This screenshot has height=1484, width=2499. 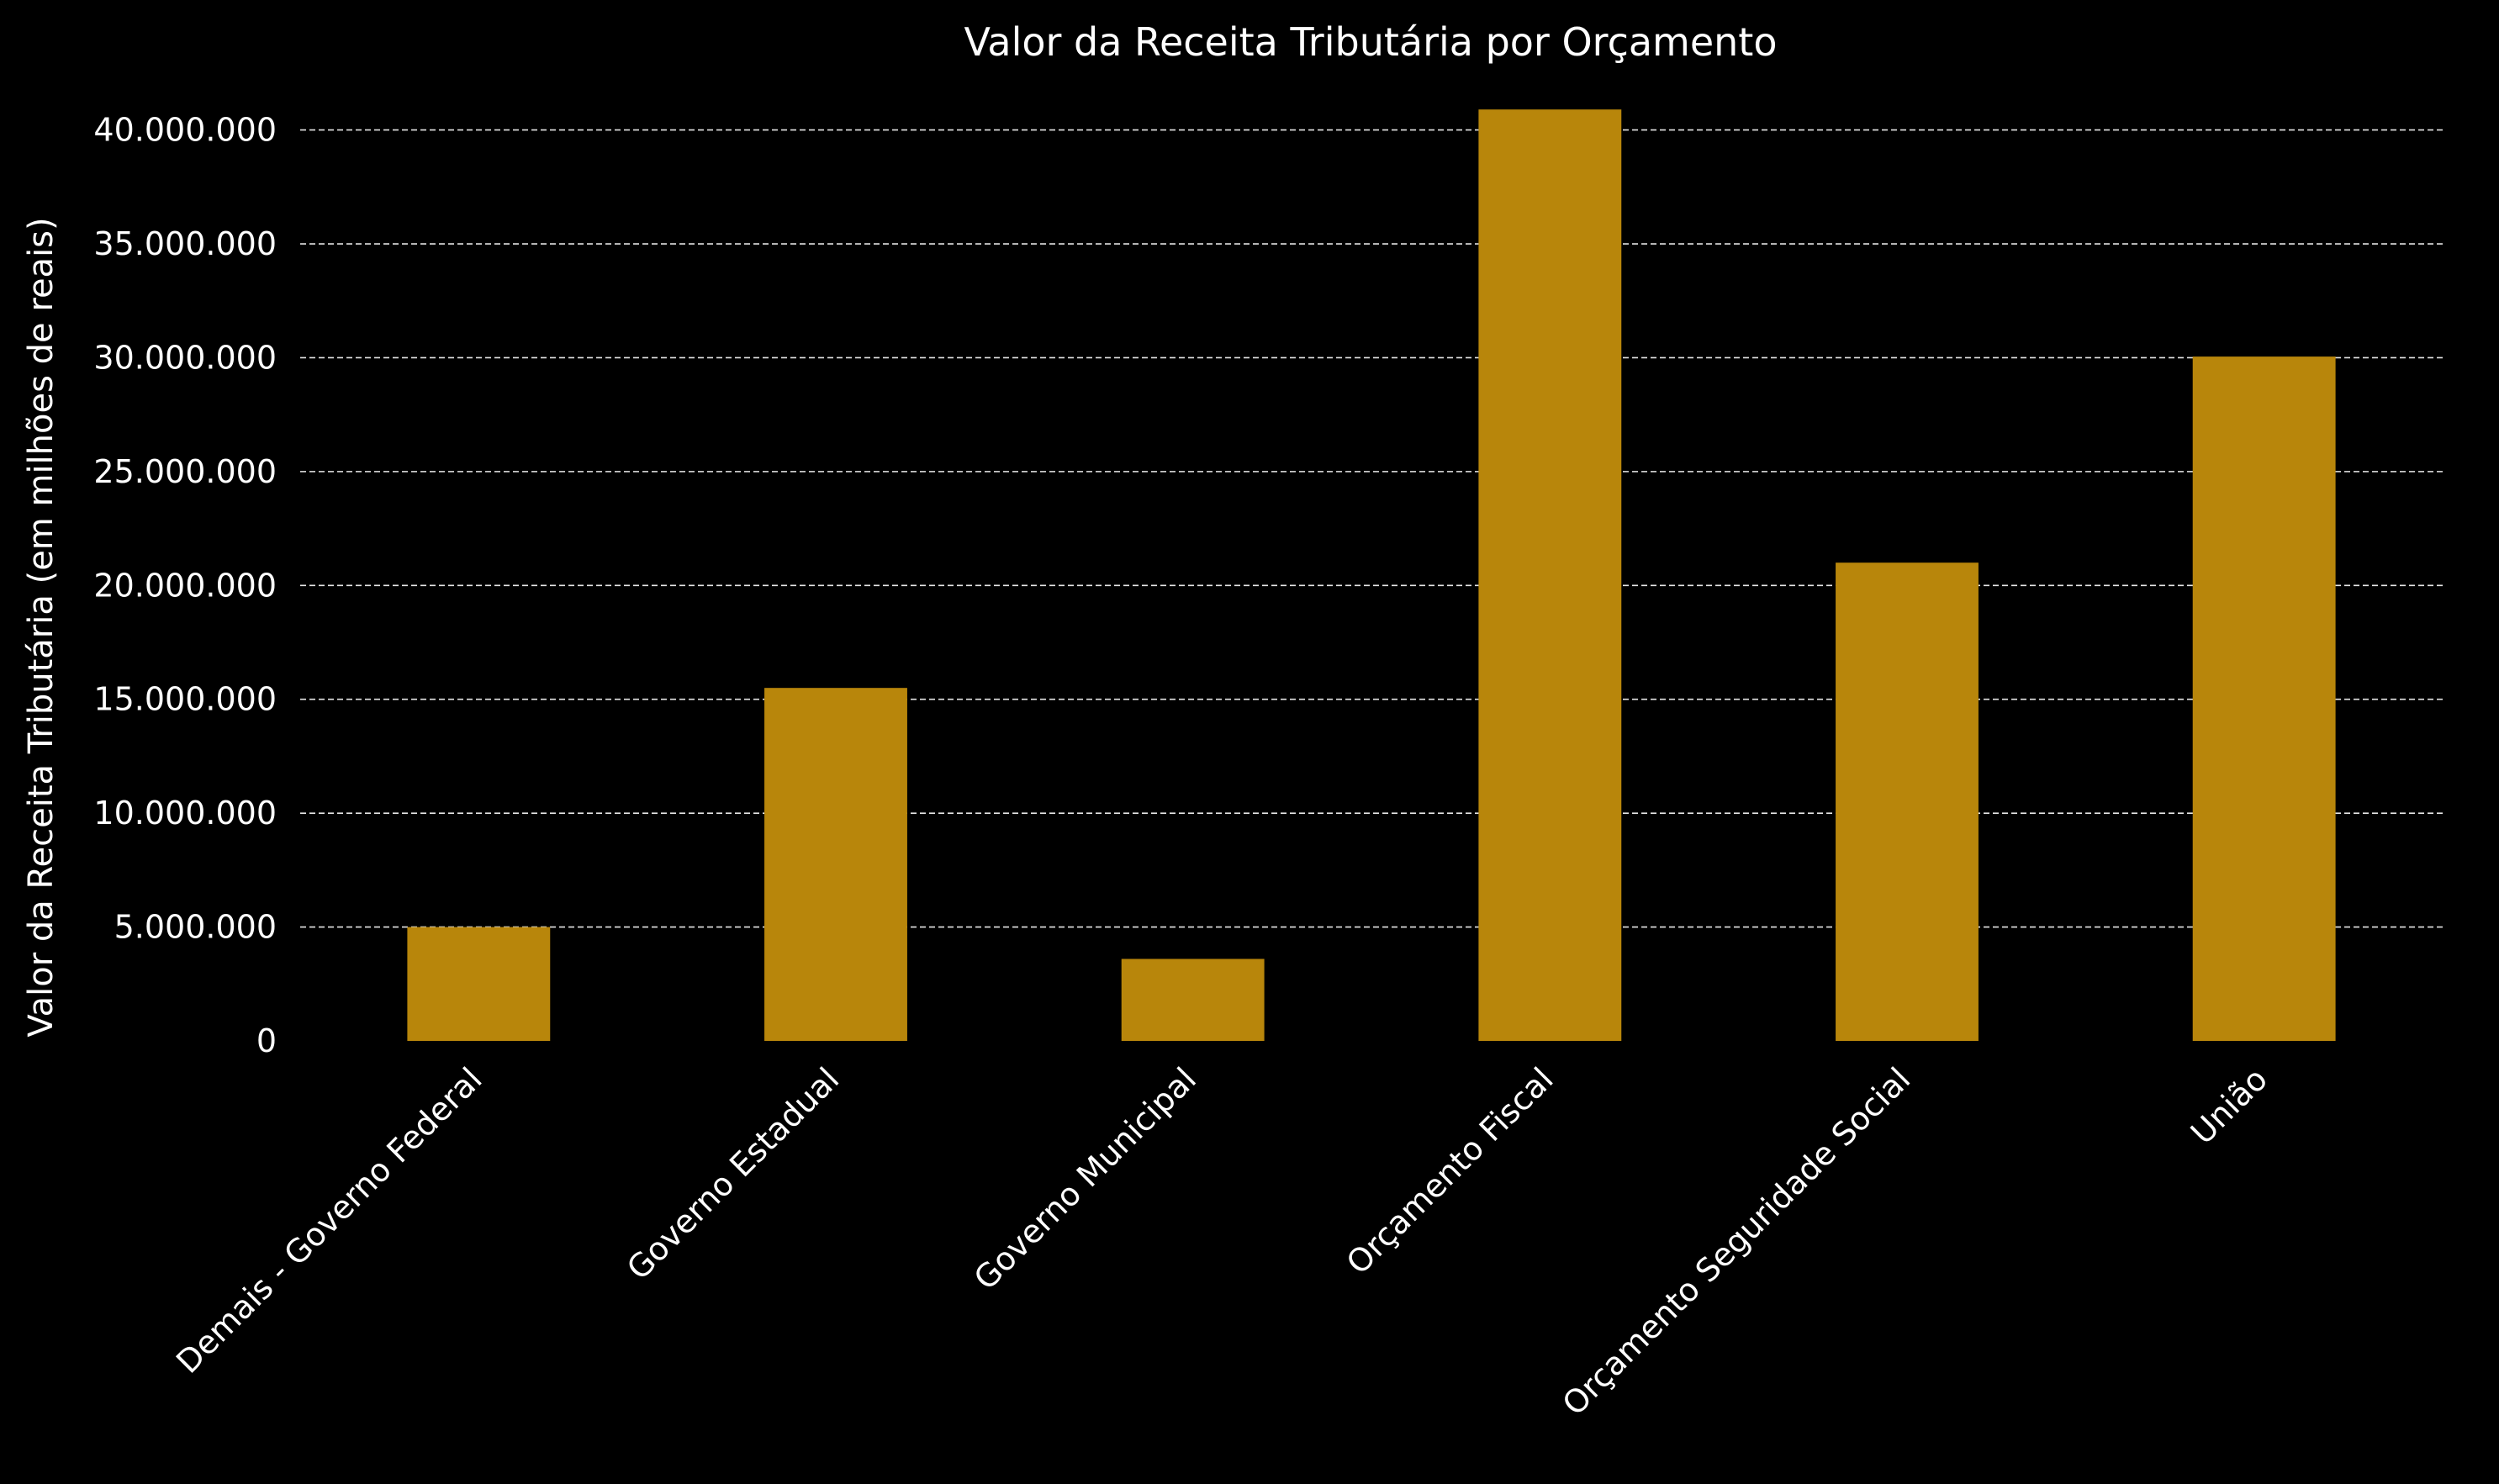 I want to click on y-tick-label: 10.000.000, so click(x=185, y=813).